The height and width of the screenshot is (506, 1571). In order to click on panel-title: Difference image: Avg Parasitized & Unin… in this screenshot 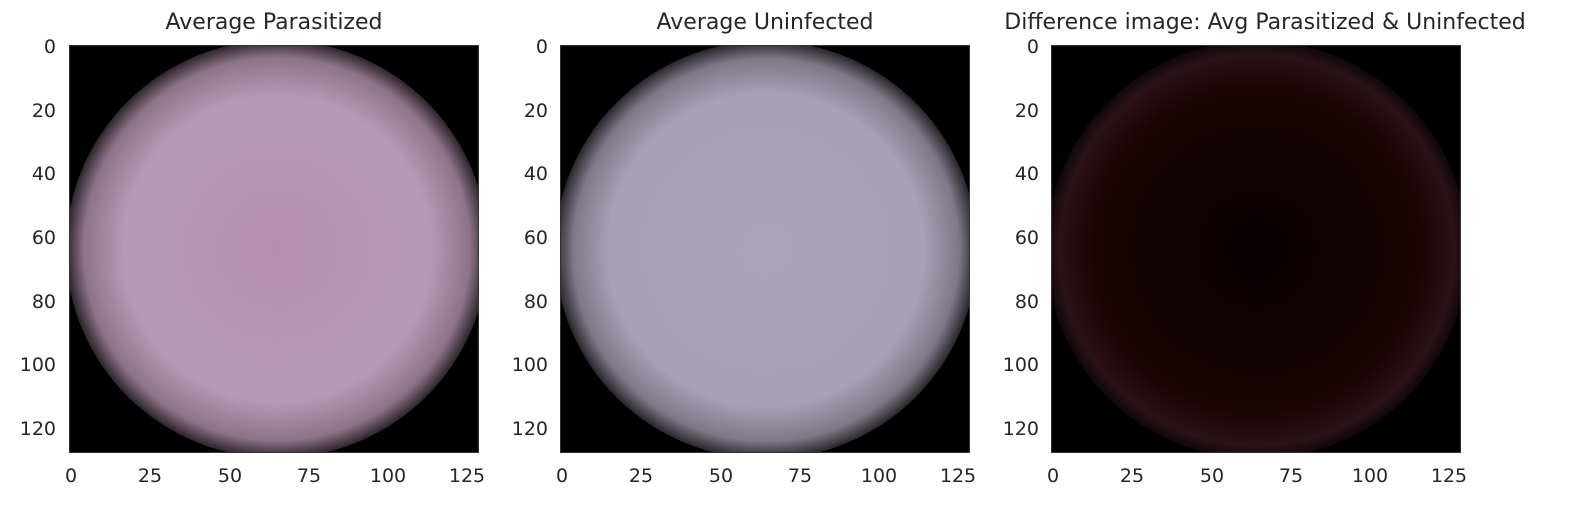, I will do `click(1265, 22)`.